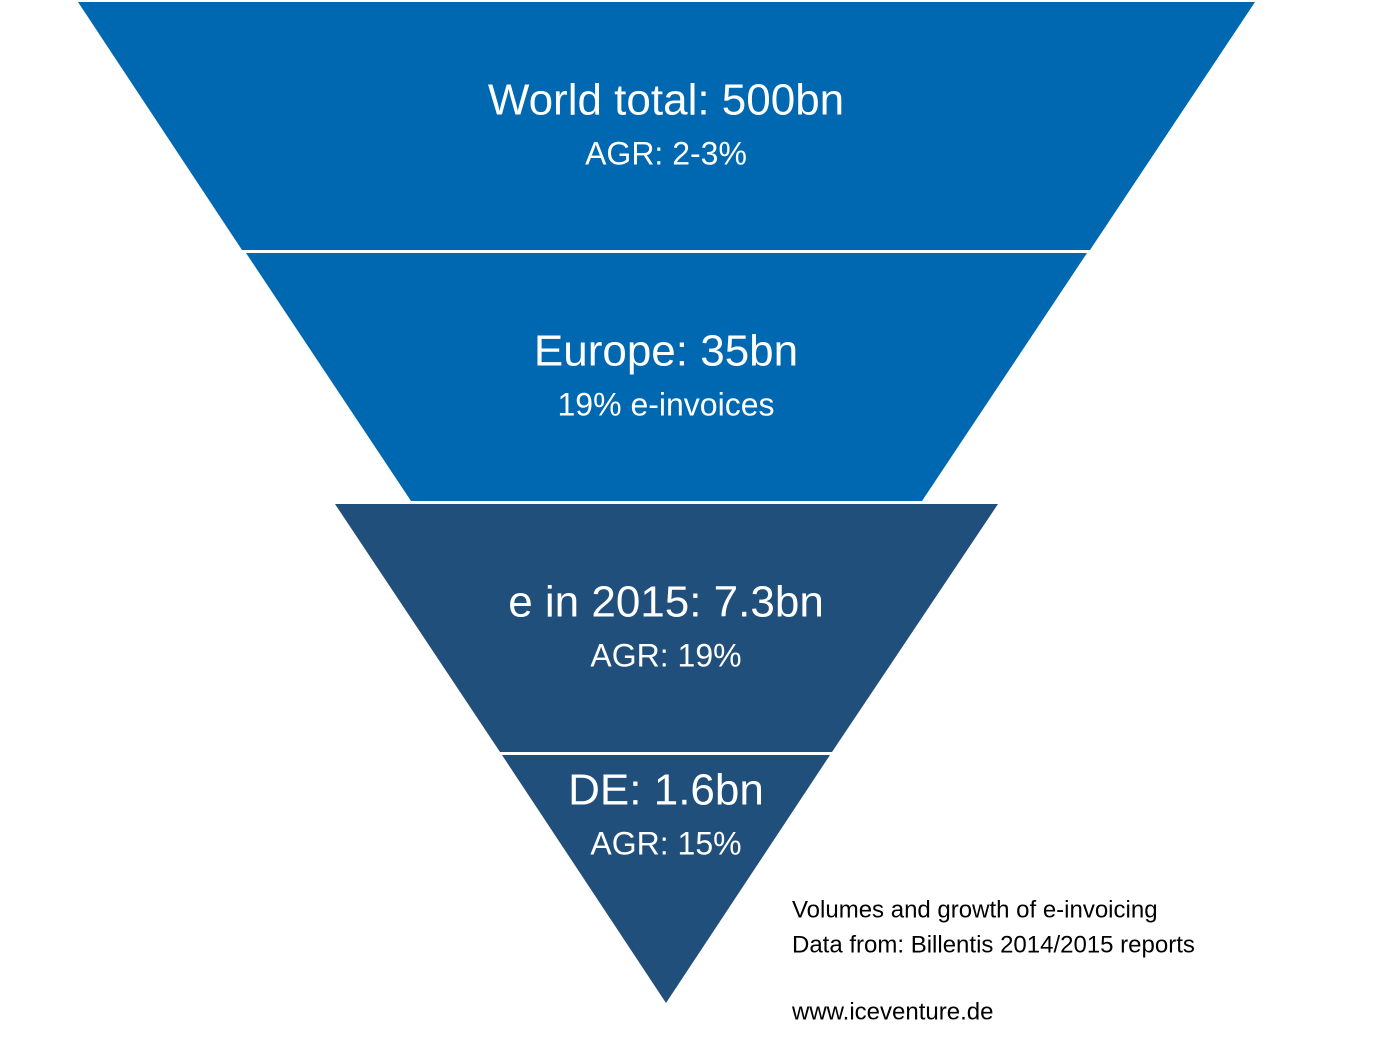 The height and width of the screenshot is (1044, 1386). Describe the element at coordinates (993, 944) in the screenshot. I see `note-line: Data from: Billentis 2014/2015 reports` at that location.